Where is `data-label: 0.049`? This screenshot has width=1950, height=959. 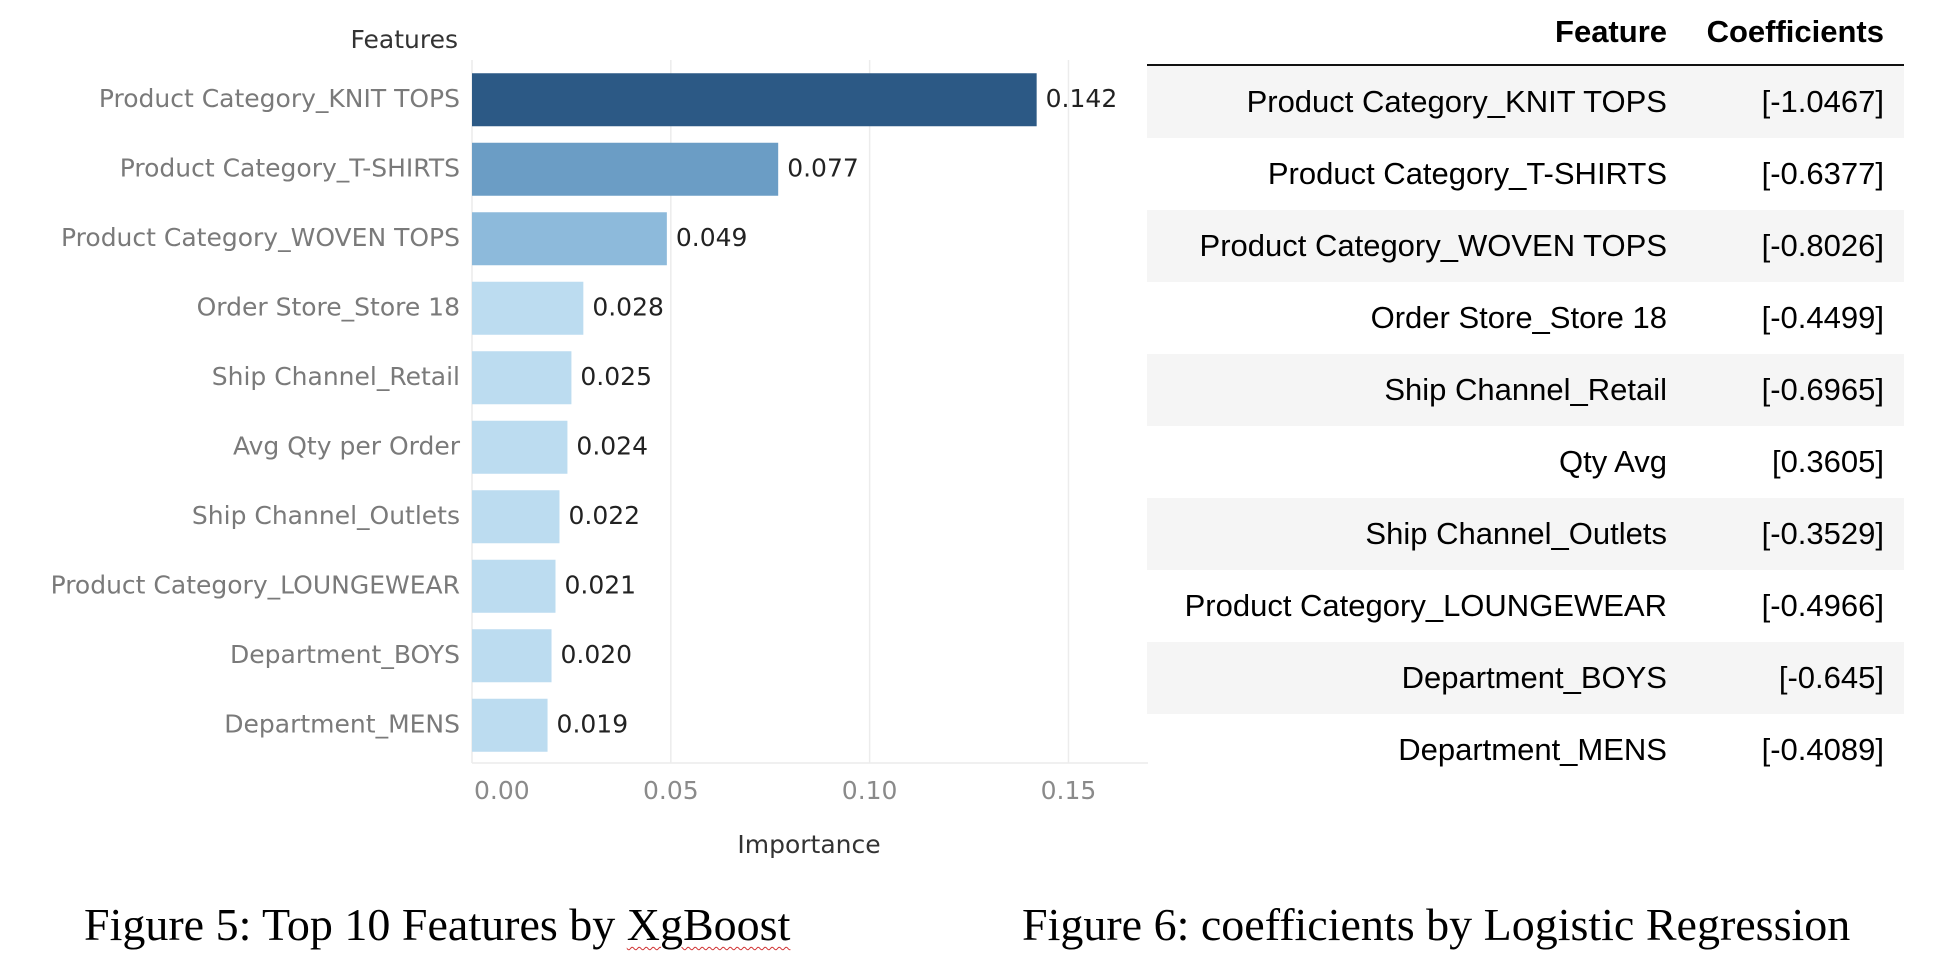 data-label: 0.049 is located at coordinates (712, 237).